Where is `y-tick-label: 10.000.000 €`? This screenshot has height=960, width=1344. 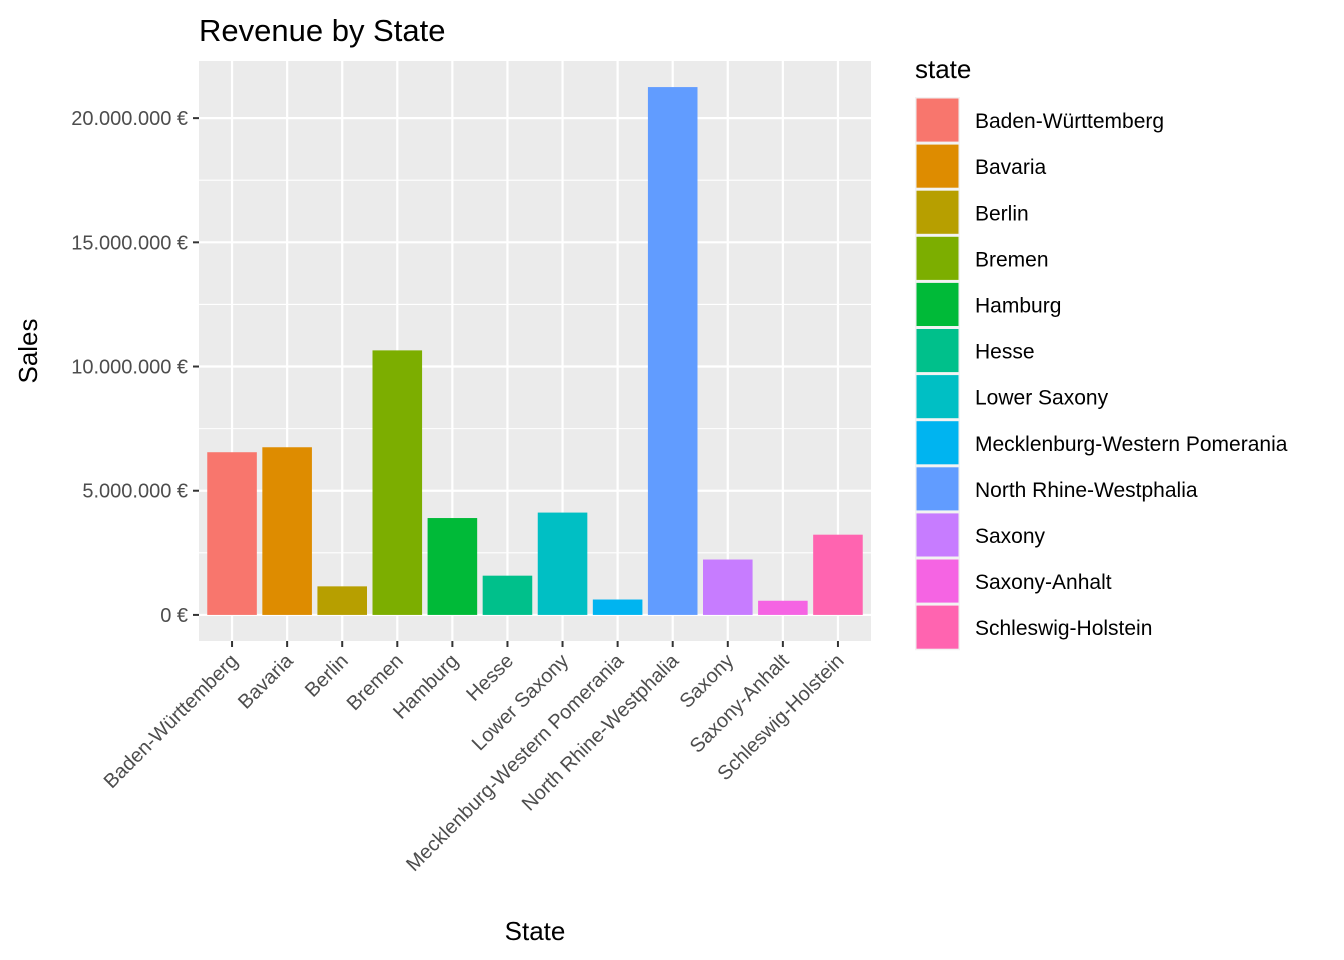
y-tick-label: 10.000.000 € is located at coordinates (129, 368).